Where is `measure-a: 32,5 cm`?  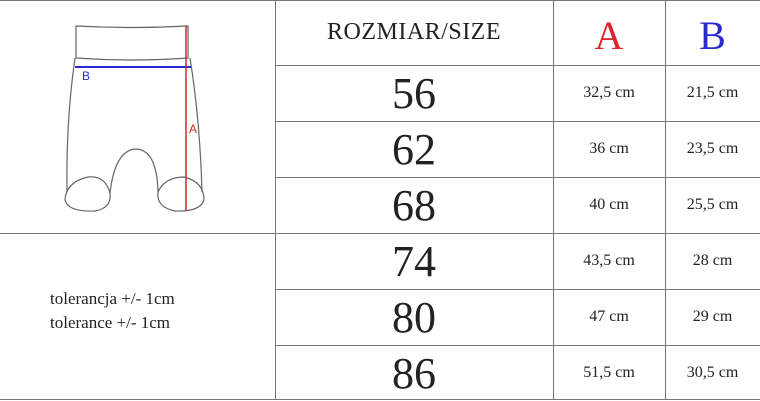 measure-a: 32,5 cm is located at coordinates (609, 92).